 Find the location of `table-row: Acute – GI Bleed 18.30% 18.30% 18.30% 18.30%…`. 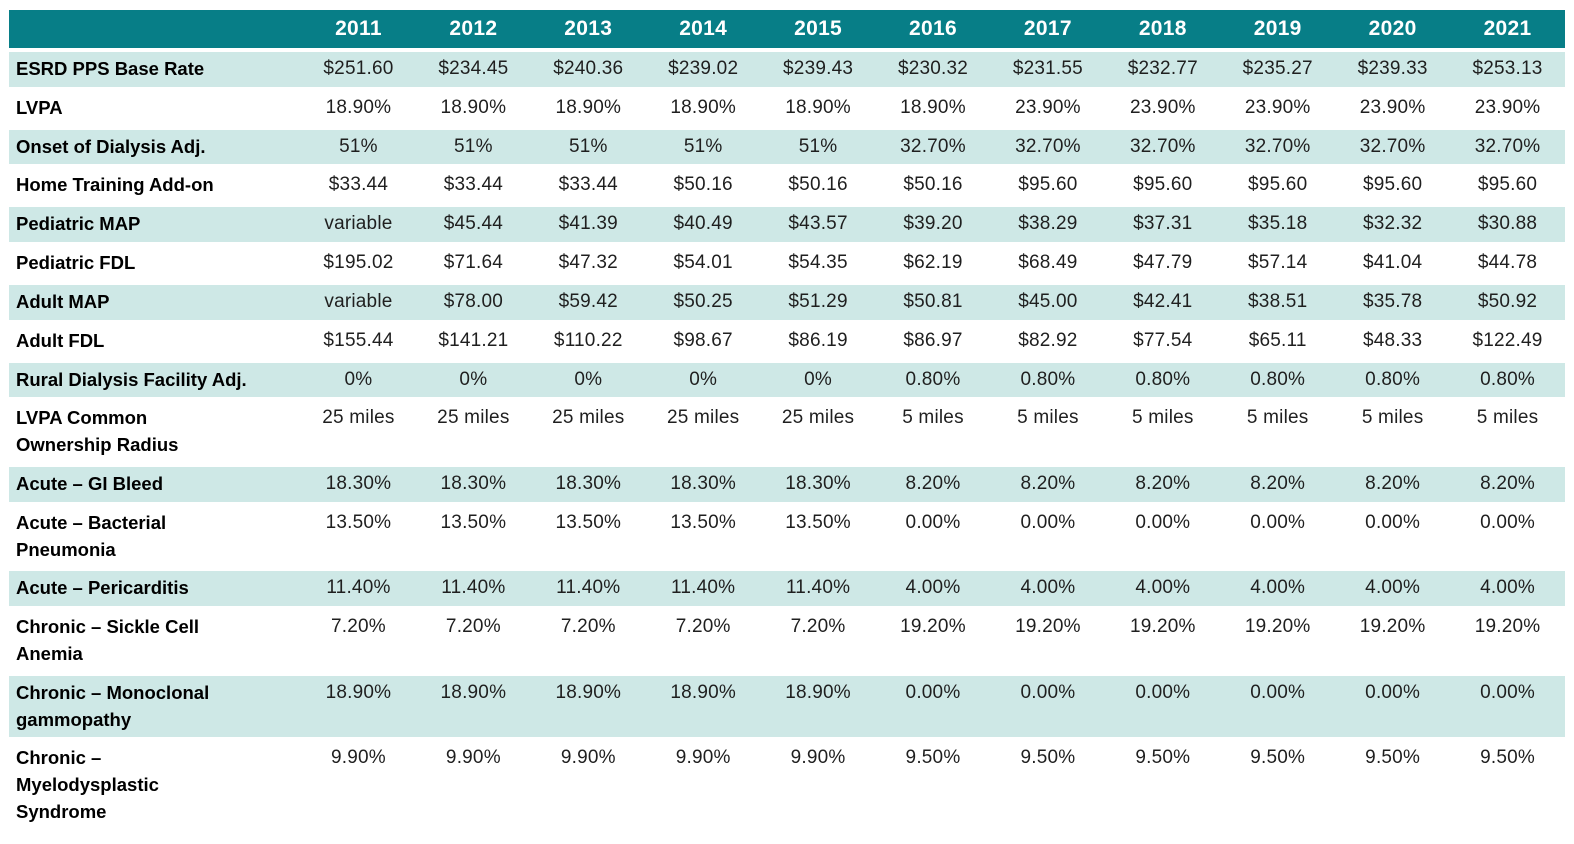

table-row: Acute – GI Bleed 18.30% 18.30% 18.30% 18.30%… is located at coordinates (787, 484).